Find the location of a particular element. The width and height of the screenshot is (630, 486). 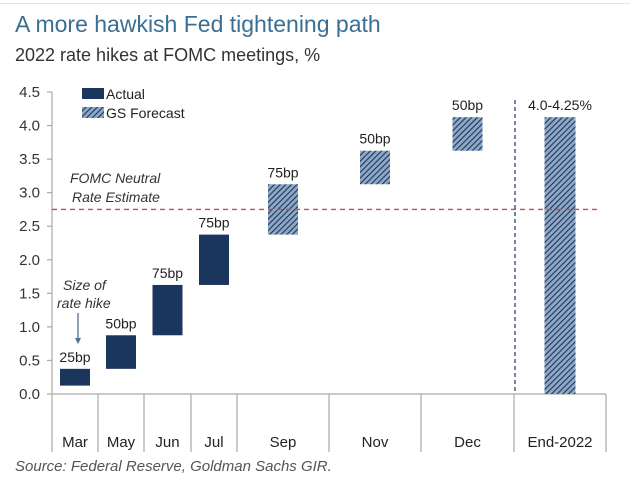

data-label-nov: 50bp is located at coordinates (374, 139).